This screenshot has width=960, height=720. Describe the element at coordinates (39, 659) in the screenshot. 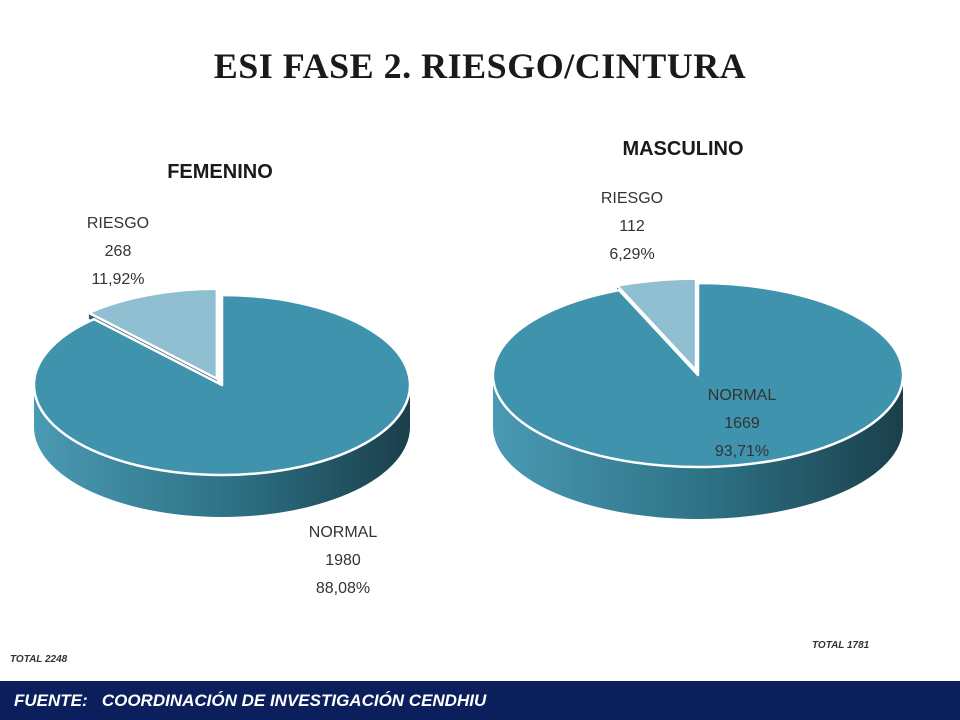

I see `total-femenino: TOTAL 2248` at that location.